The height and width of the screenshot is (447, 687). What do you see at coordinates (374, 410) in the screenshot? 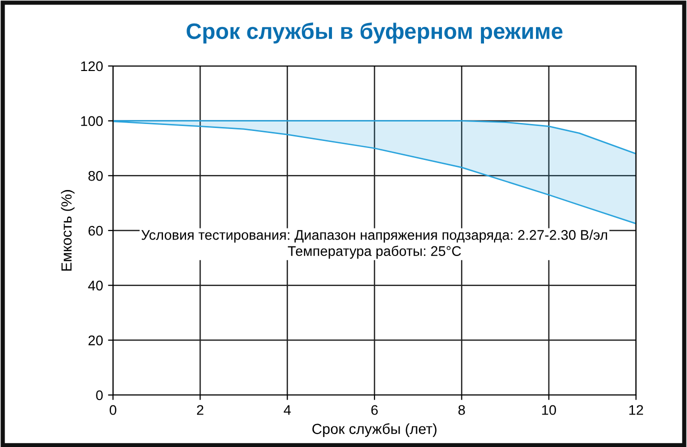
I see `x-tick-label: 6` at bounding box center [374, 410].